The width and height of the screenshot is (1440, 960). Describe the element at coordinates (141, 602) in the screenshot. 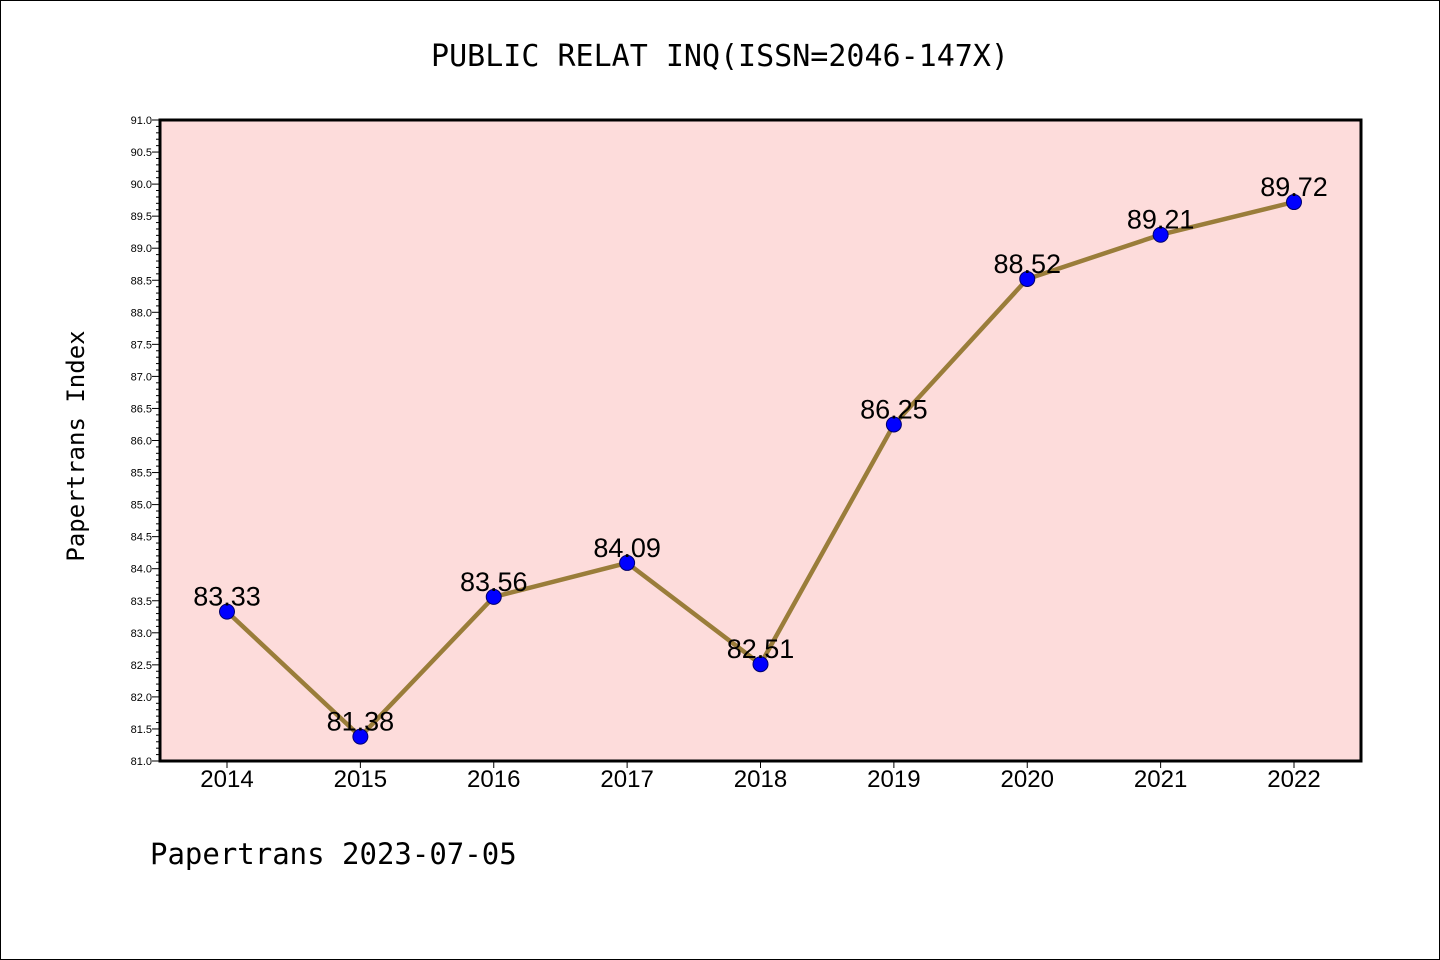

I see `y-tick-label: 83.5` at that location.